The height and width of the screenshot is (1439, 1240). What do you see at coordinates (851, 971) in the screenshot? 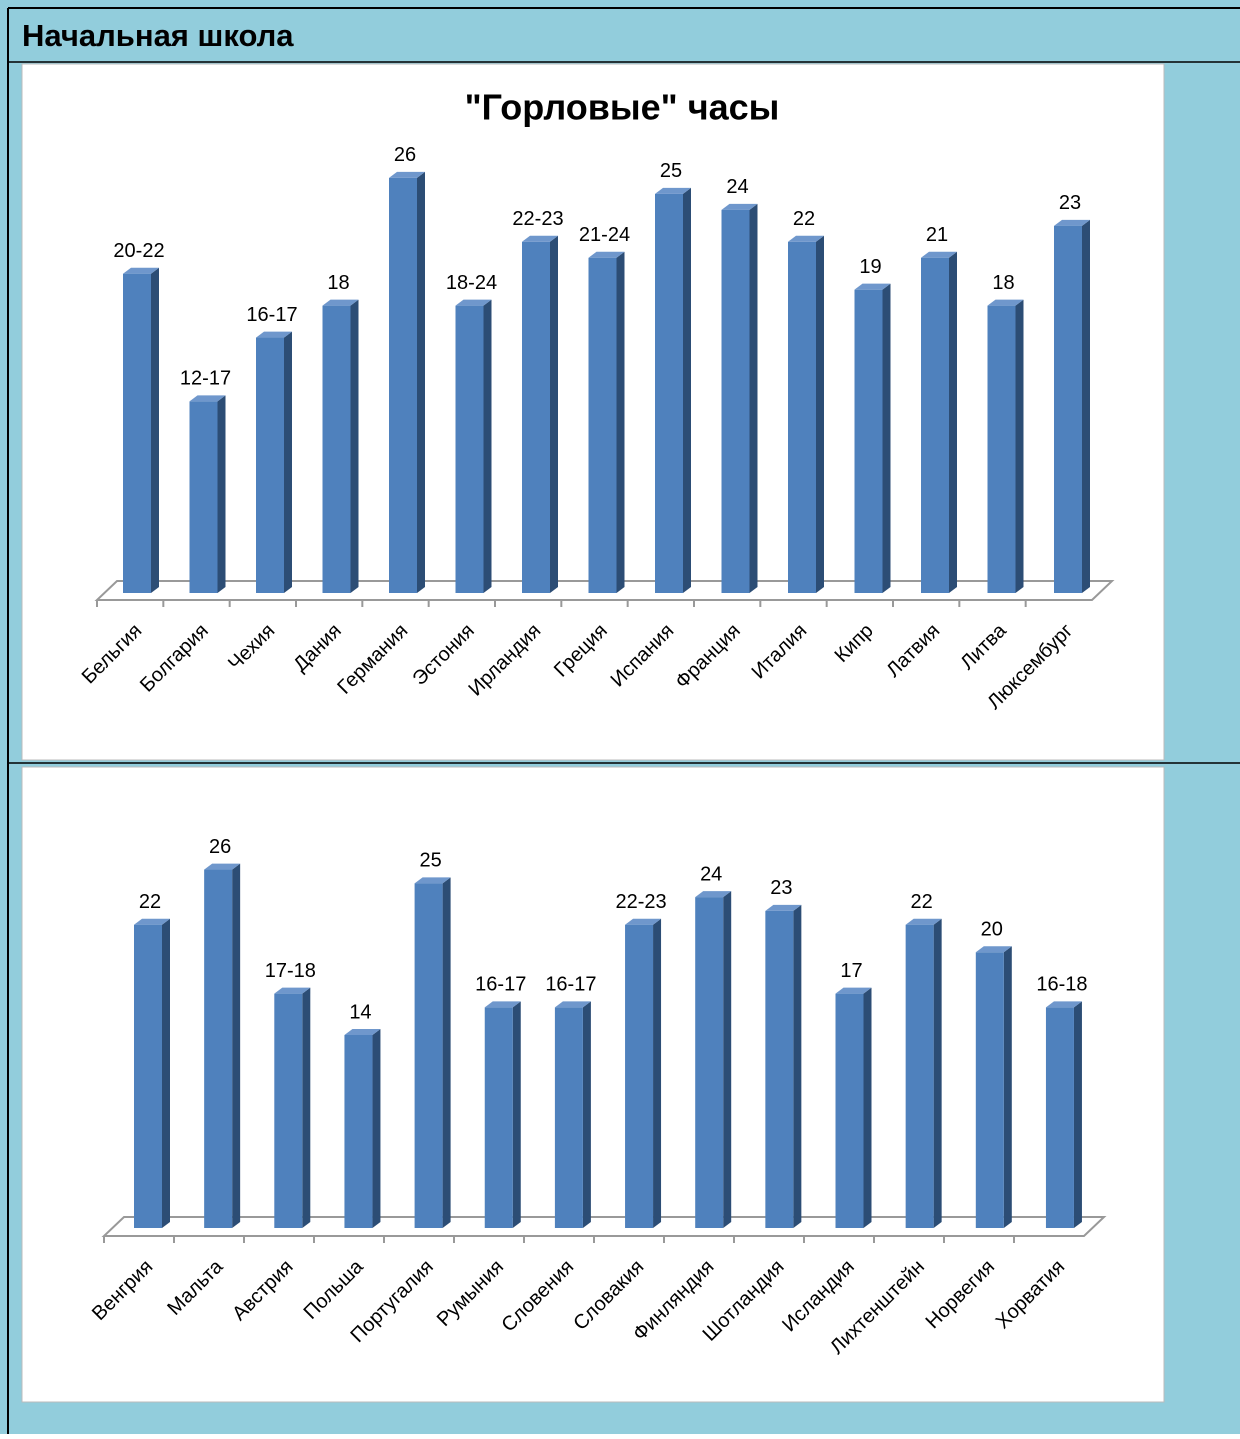
I see `value-label: 17` at bounding box center [851, 971].